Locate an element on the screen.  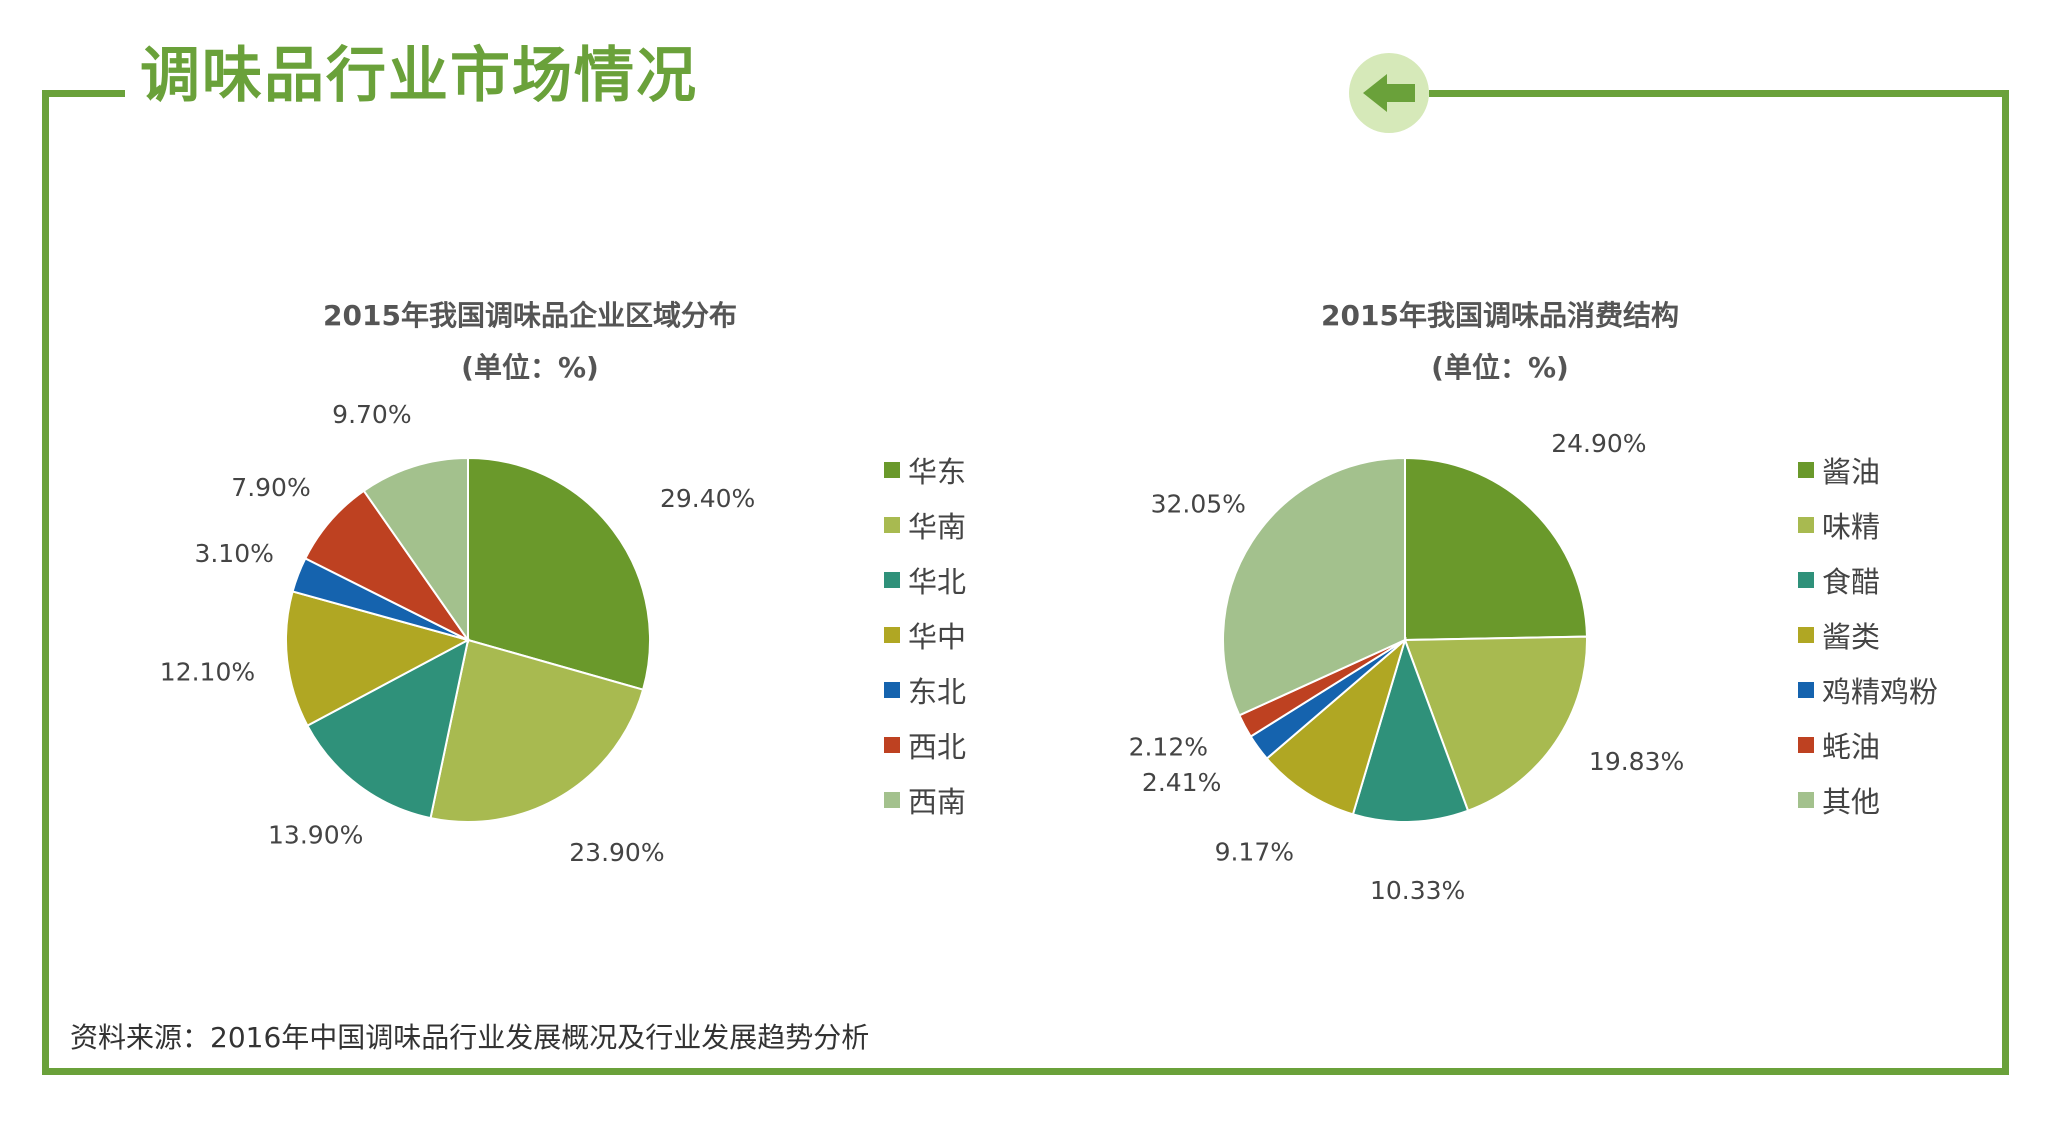
legend-item-3: 华北 is located at coordinates (925, 580).